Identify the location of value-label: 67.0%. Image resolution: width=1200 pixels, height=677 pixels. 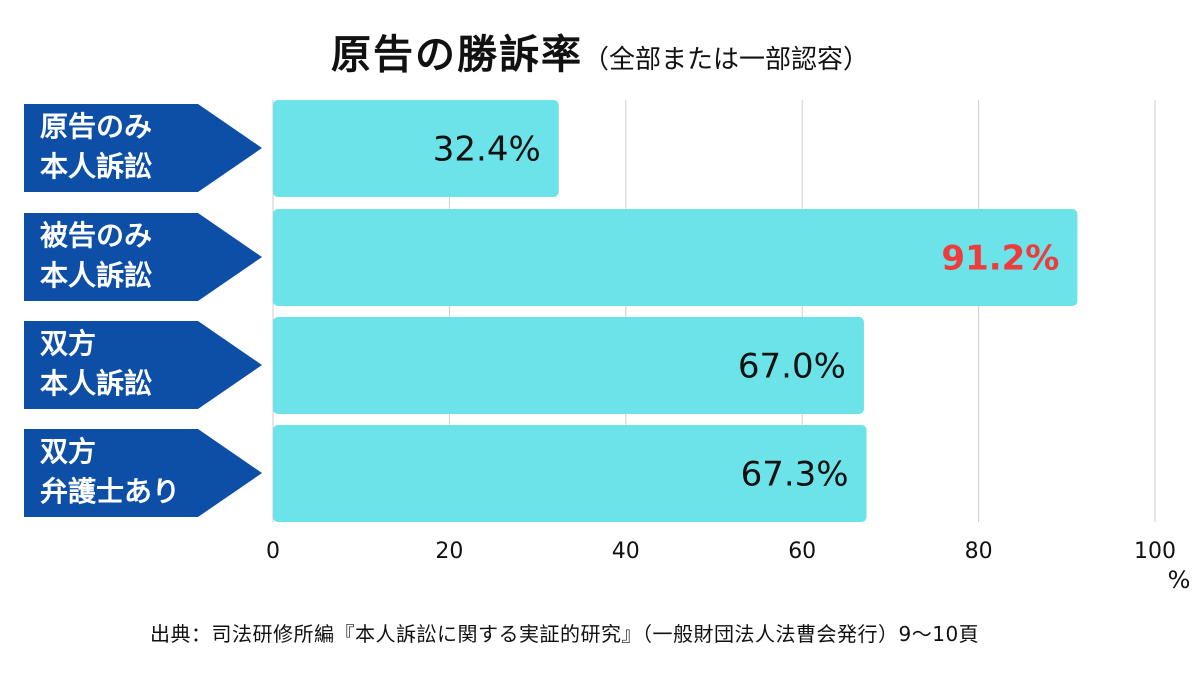
(792, 367).